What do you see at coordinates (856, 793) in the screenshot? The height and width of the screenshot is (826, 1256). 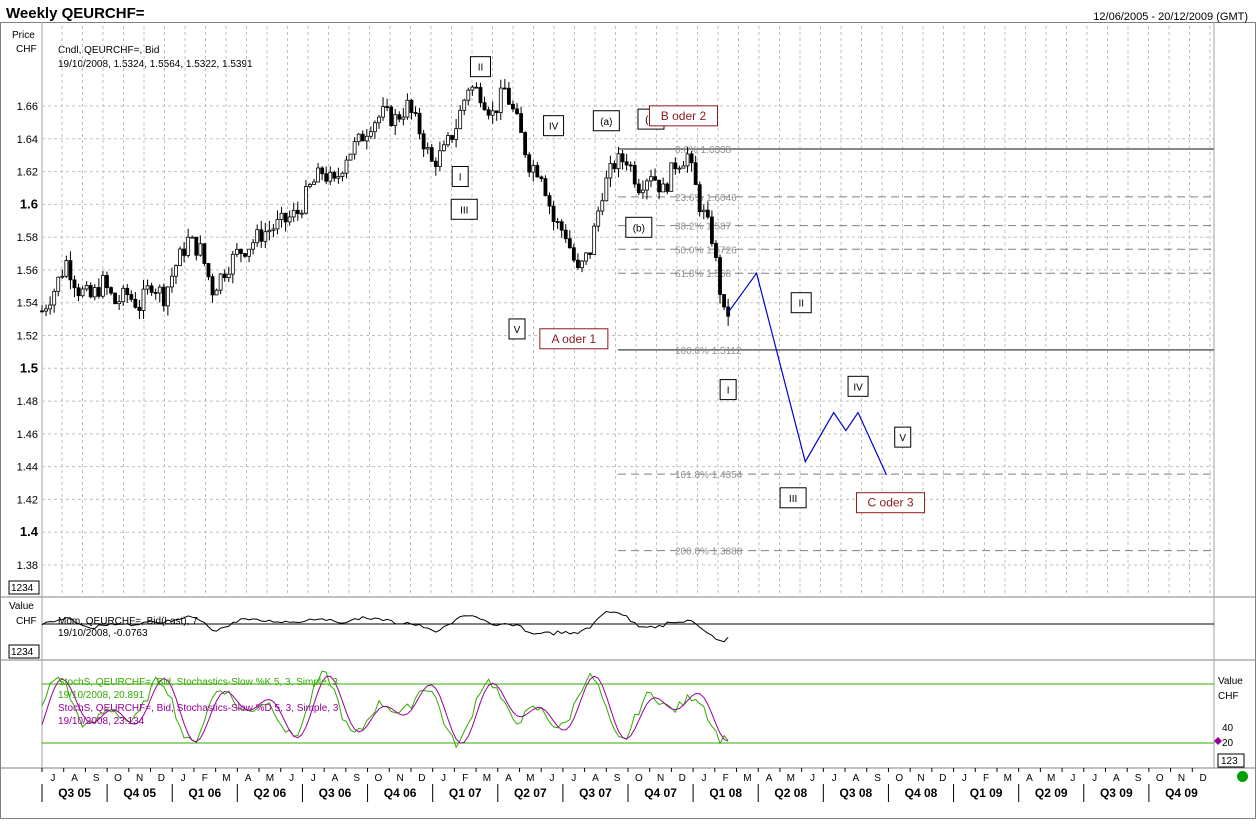 I see `quarter-label: Q3 08` at bounding box center [856, 793].